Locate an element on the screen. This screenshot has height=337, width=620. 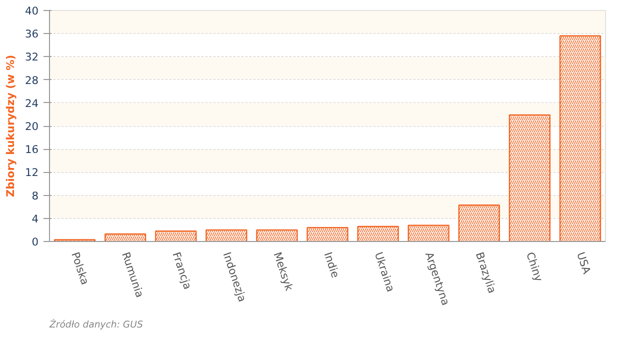
x-tick-label: USA is located at coordinates (584, 263).